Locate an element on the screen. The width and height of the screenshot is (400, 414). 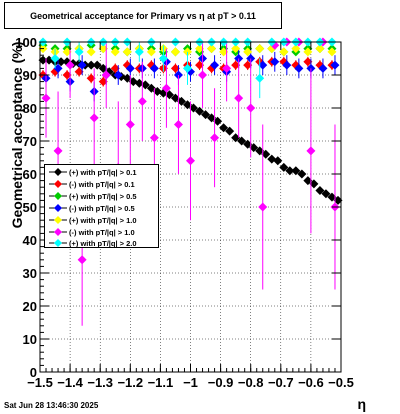
legend-entry: (-) with pT/|q| > 1.0 is located at coordinates (101, 232).